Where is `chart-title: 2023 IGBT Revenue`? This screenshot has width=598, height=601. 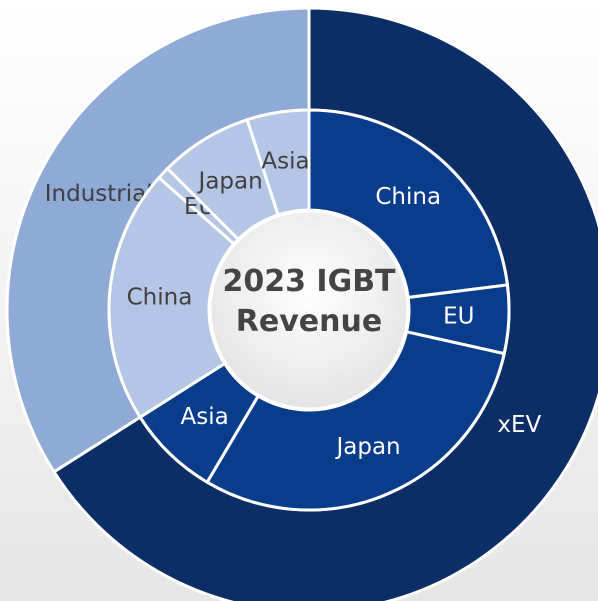
chart-title: 2023 IGBT Revenue is located at coordinates (309, 301).